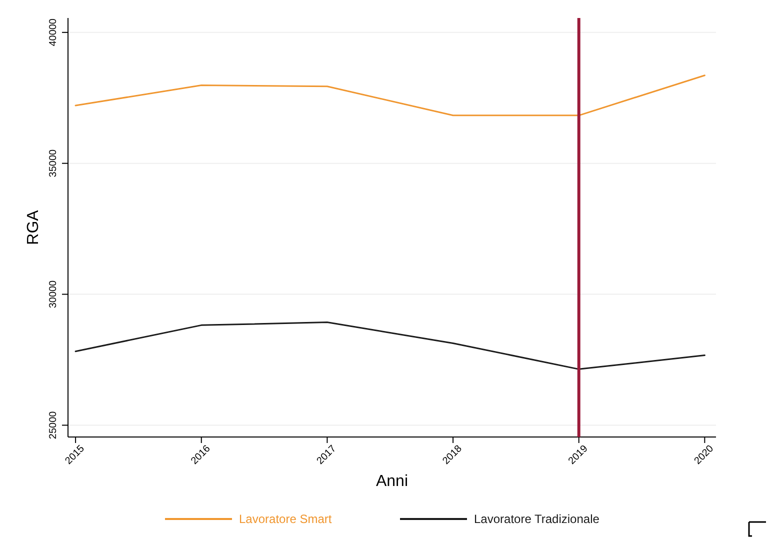 This screenshot has width=770, height=541. I want to click on text: Lavoratore Smart, so click(285, 519).